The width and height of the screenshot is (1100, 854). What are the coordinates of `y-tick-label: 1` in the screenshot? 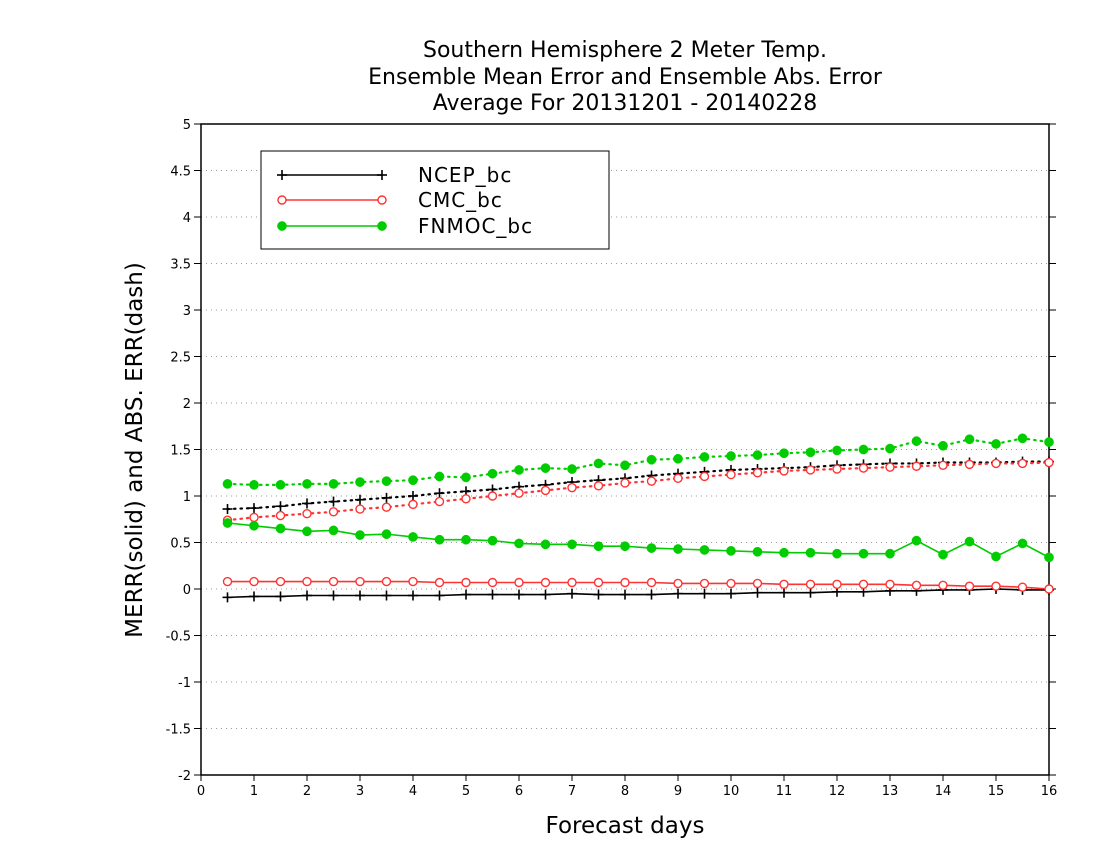 It's located at (187, 497).